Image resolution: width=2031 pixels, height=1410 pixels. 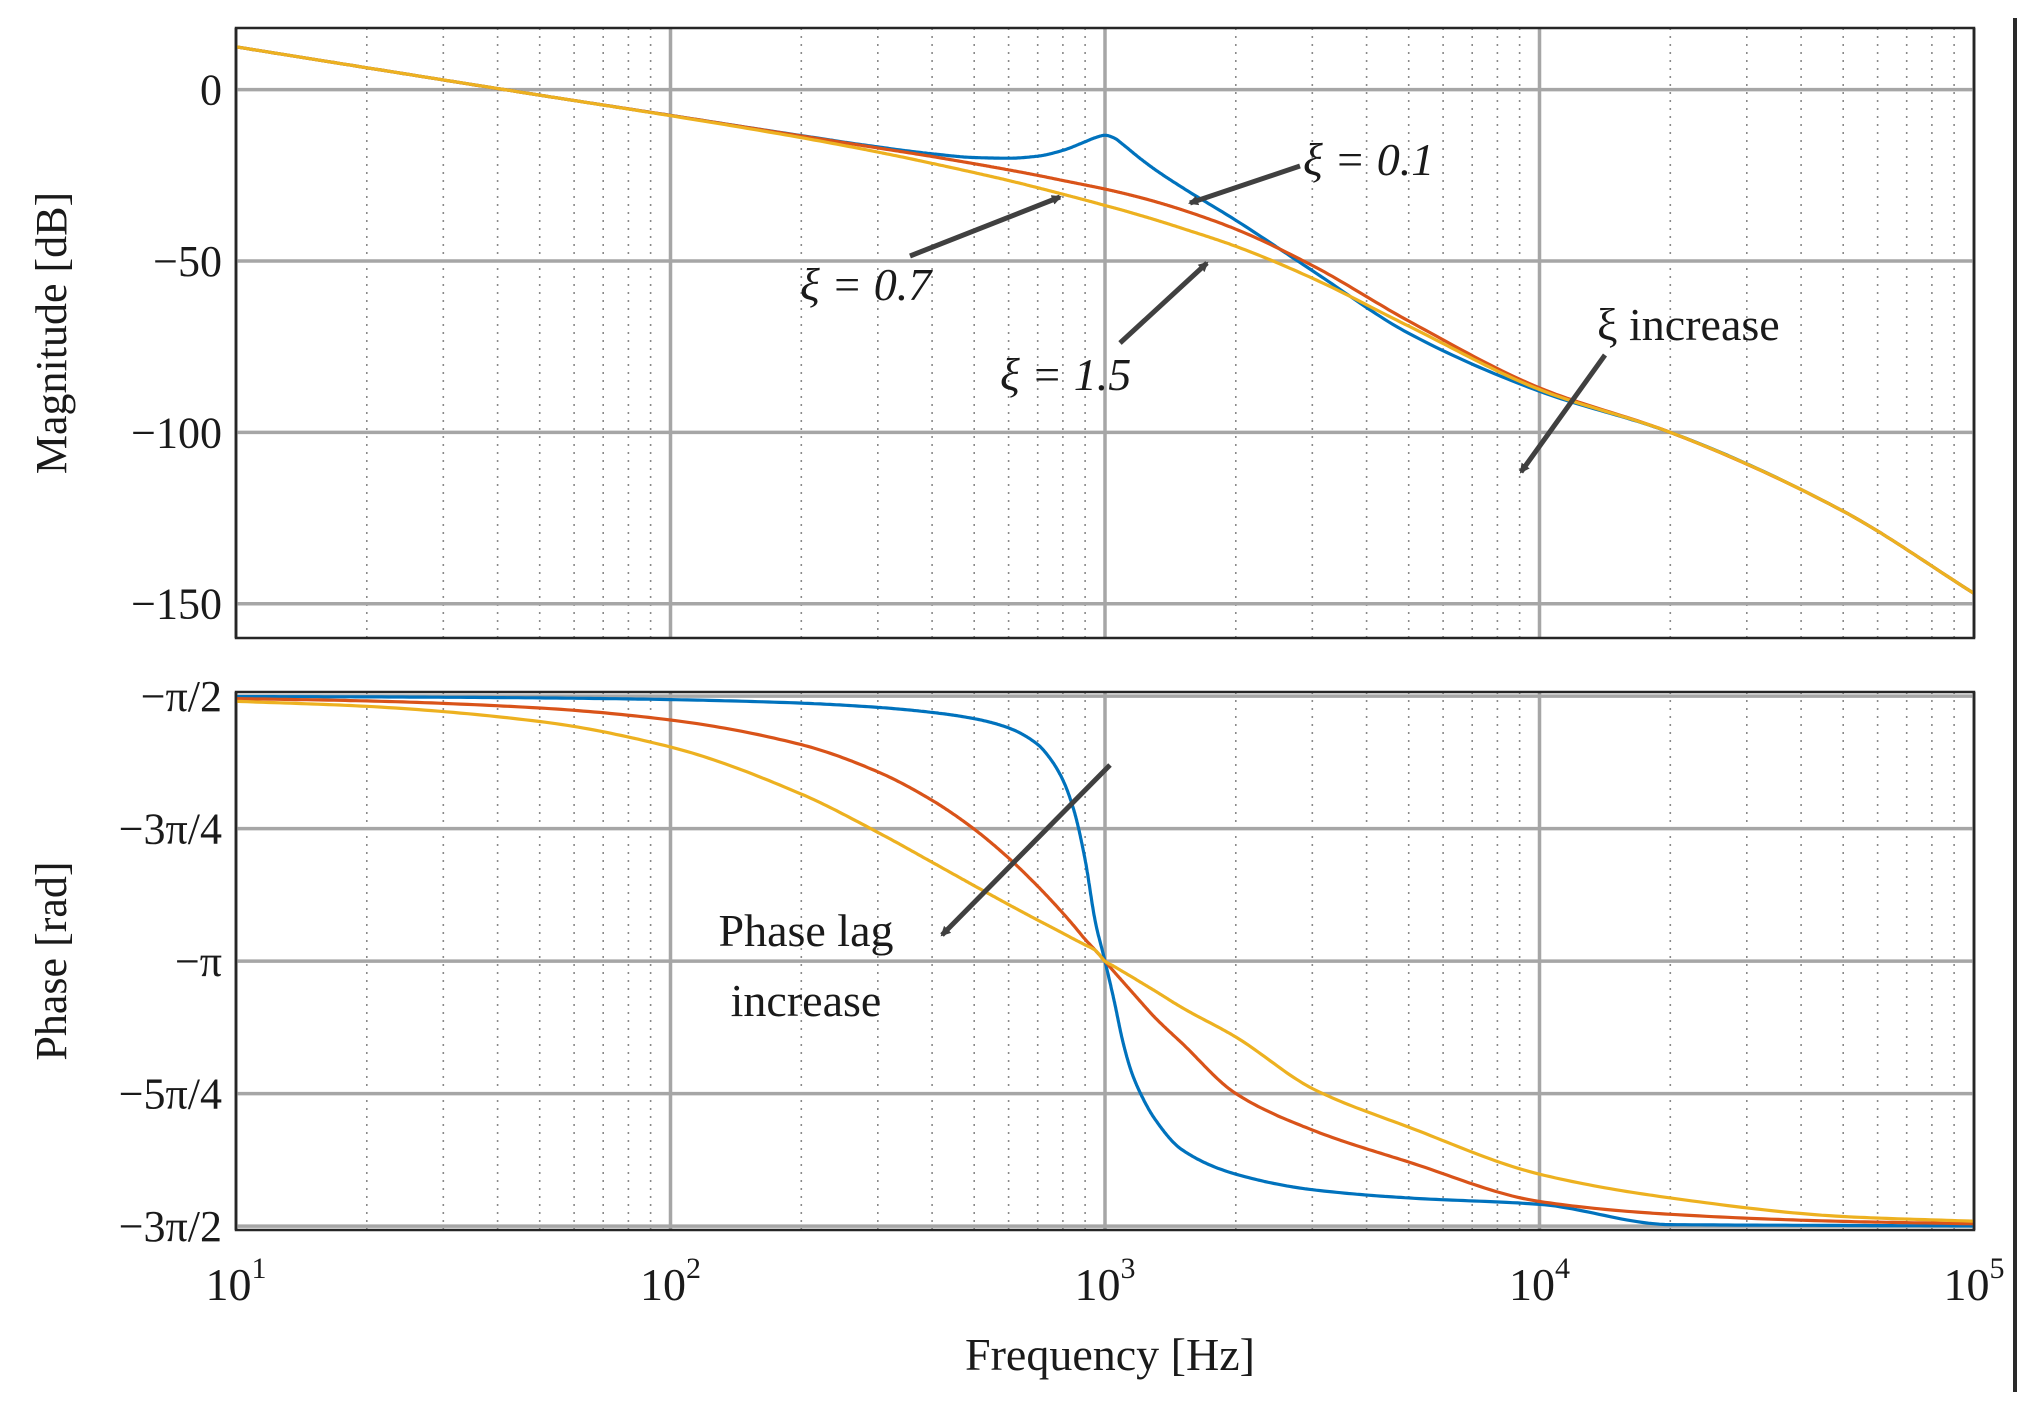 I want to click on annotation-arrow-xi-increase, so click(x=1563, y=413).